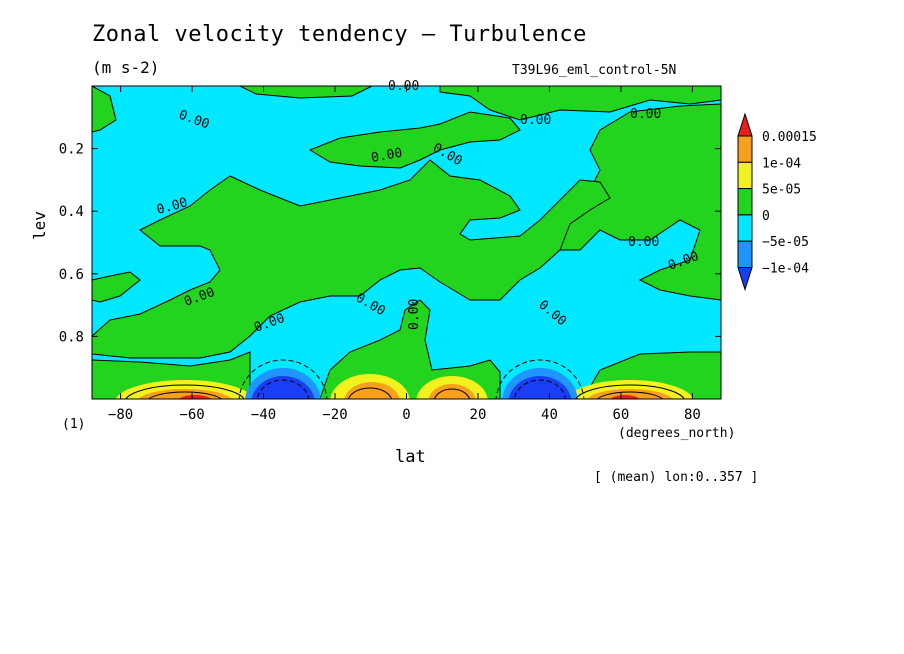 The image size is (904, 654). What do you see at coordinates (676, 477) in the screenshot?
I see `footnote: [ (mean) lon:0..357 ]` at bounding box center [676, 477].